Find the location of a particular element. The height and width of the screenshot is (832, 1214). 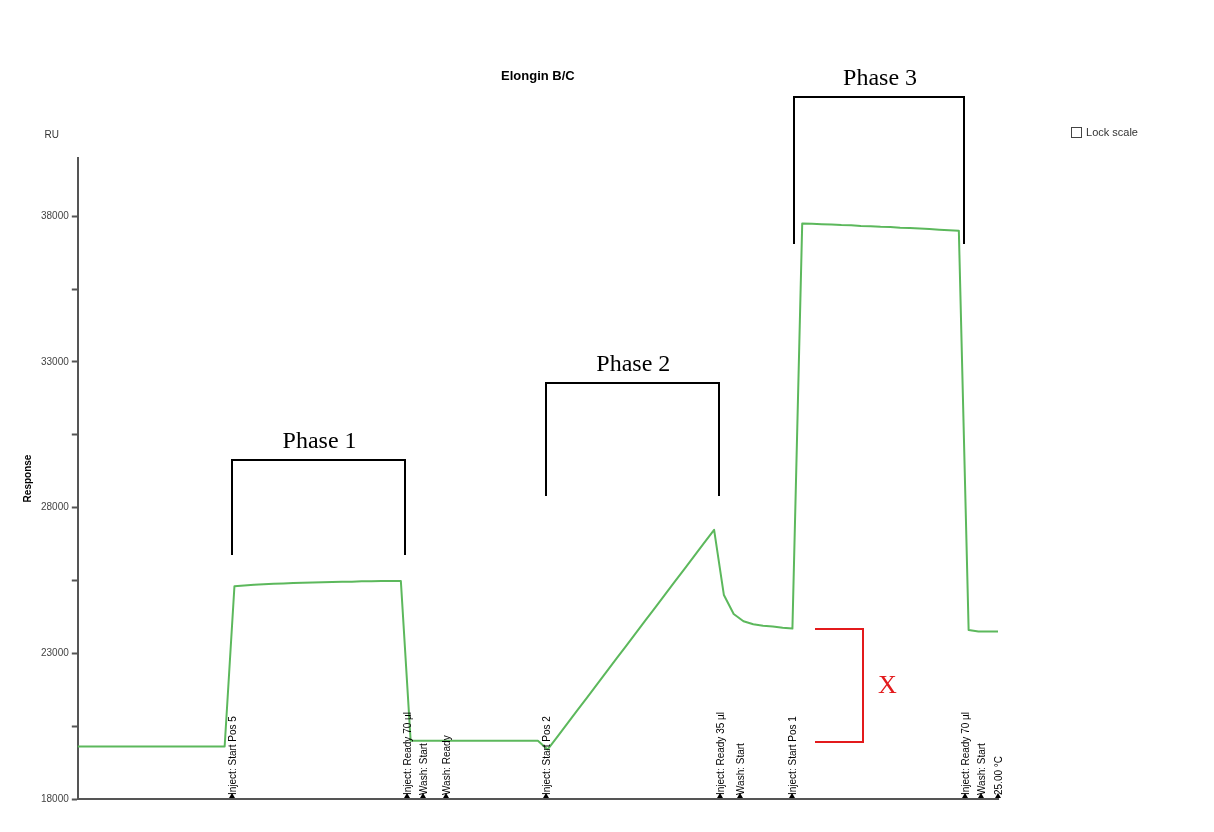

y-tick-label: 23000 is located at coordinates (55, 653).